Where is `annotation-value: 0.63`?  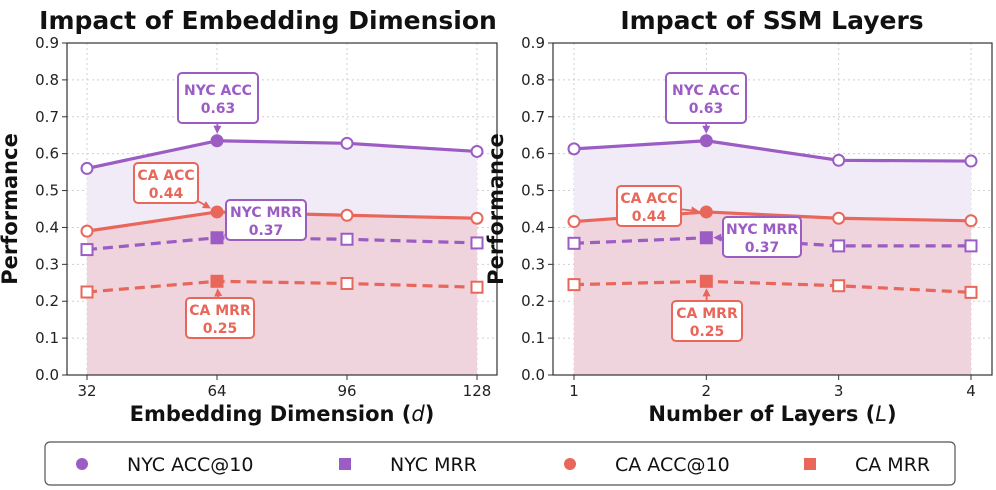 annotation-value: 0.63 is located at coordinates (218, 109).